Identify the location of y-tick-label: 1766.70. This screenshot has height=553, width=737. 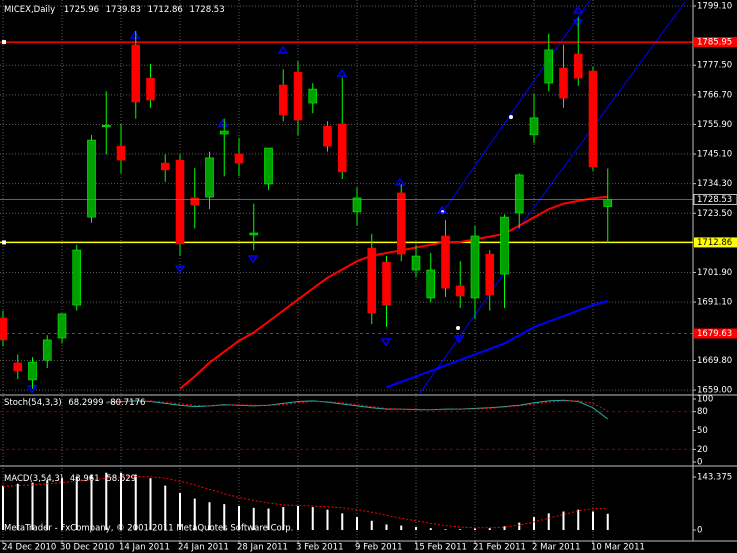
(714, 95).